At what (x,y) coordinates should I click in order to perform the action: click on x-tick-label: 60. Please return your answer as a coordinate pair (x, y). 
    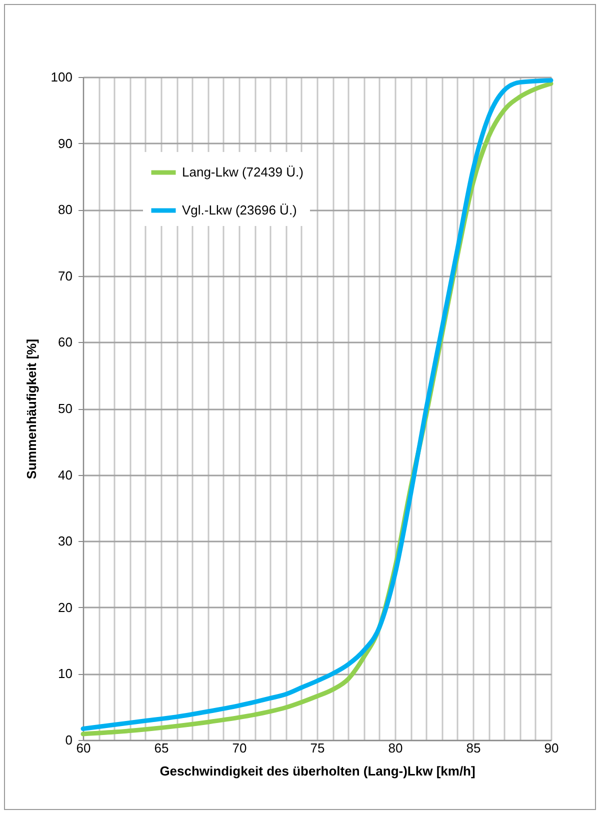
    Looking at the image, I should click on (83, 748).